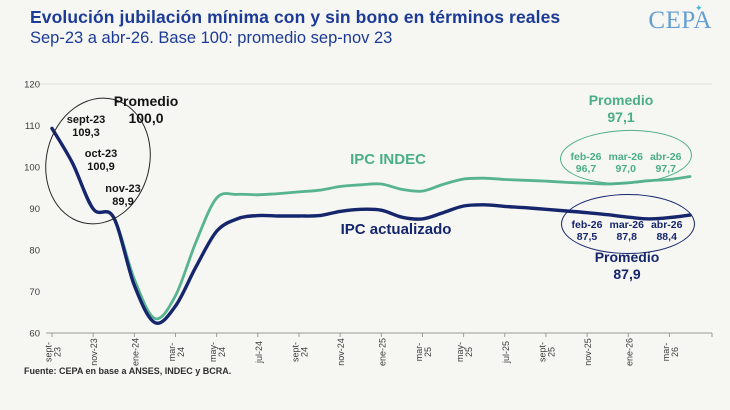 The image size is (730, 410). What do you see at coordinates (34, 209) in the screenshot?
I see `y-tick-label: 90` at bounding box center [34, 209].